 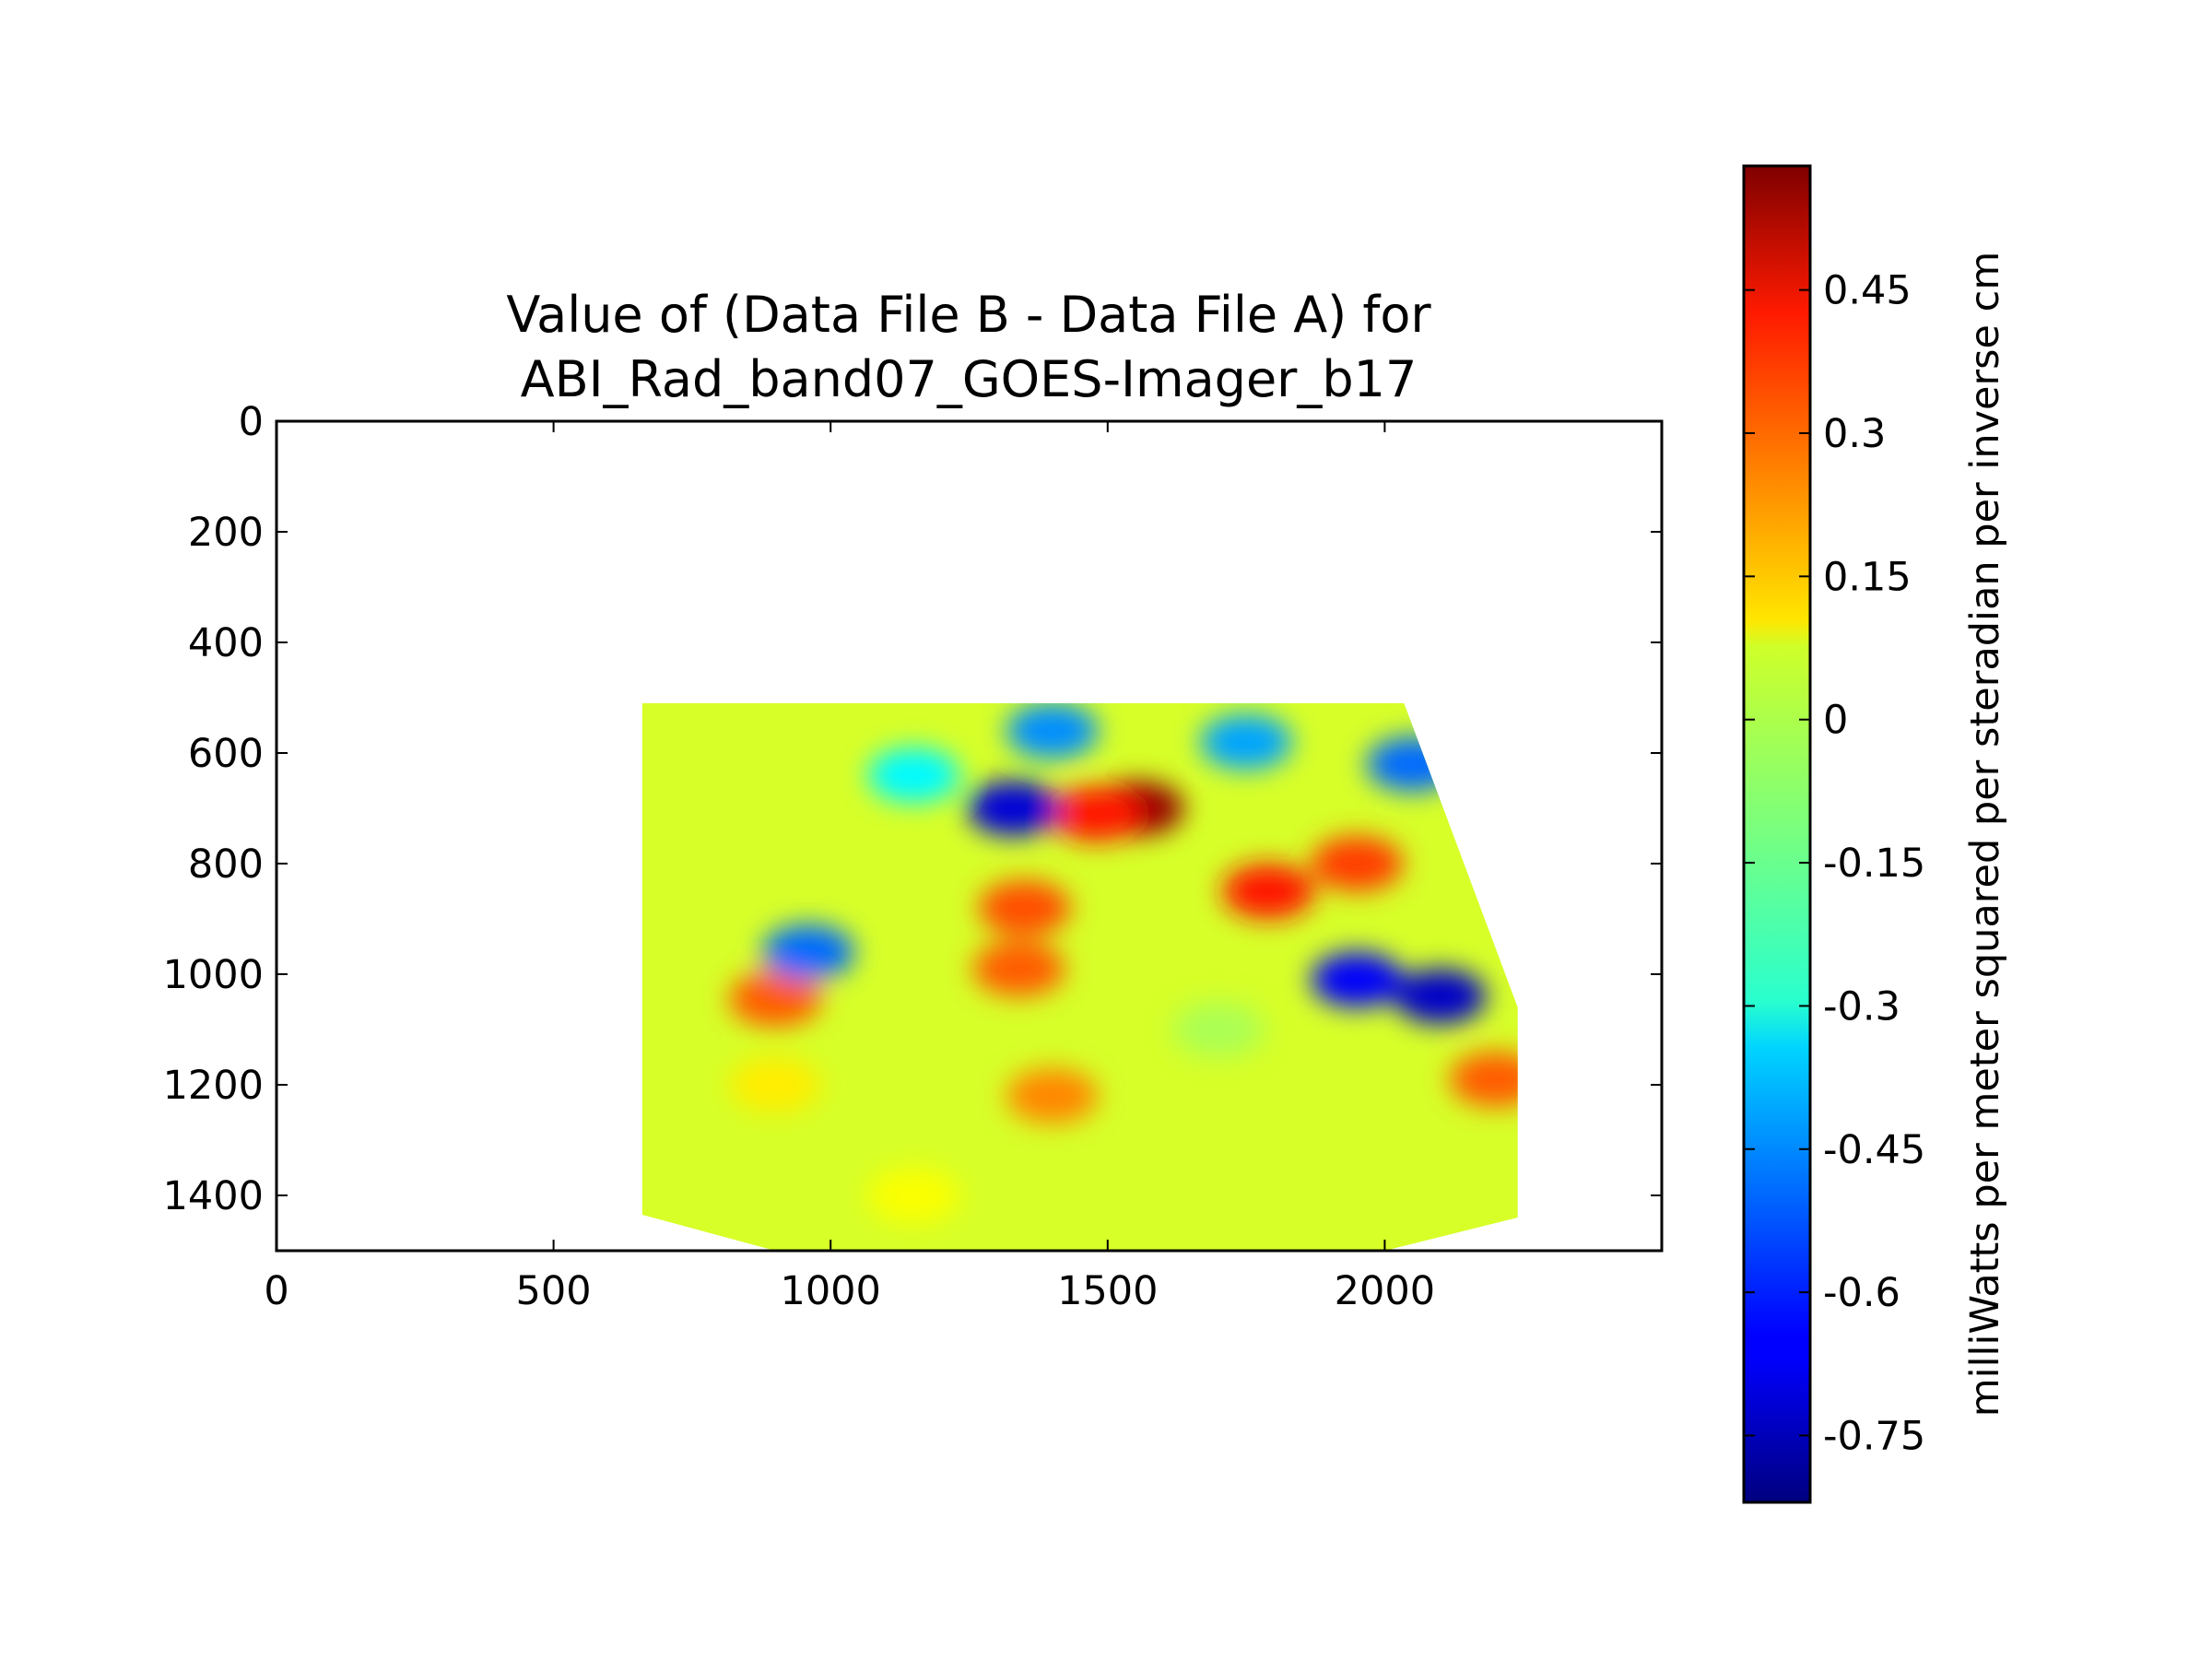 I want to click on colorbar-ticks: 0.45 0.3 0.15 0 -0.15 -0.3 -0.45 -0.6 -0.75, so click(x=1834, y=864).